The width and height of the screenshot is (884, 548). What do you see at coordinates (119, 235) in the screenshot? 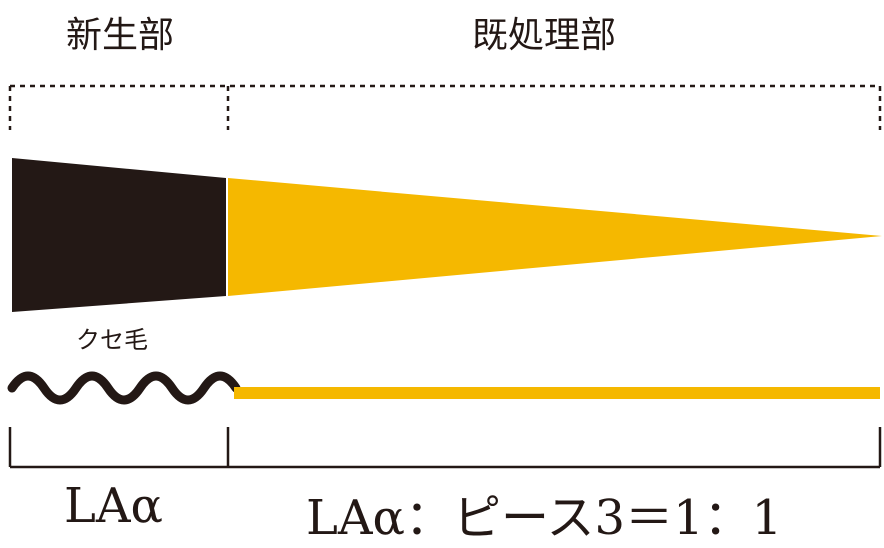
I see `new-growth-section` at bounding box center [119, 235].